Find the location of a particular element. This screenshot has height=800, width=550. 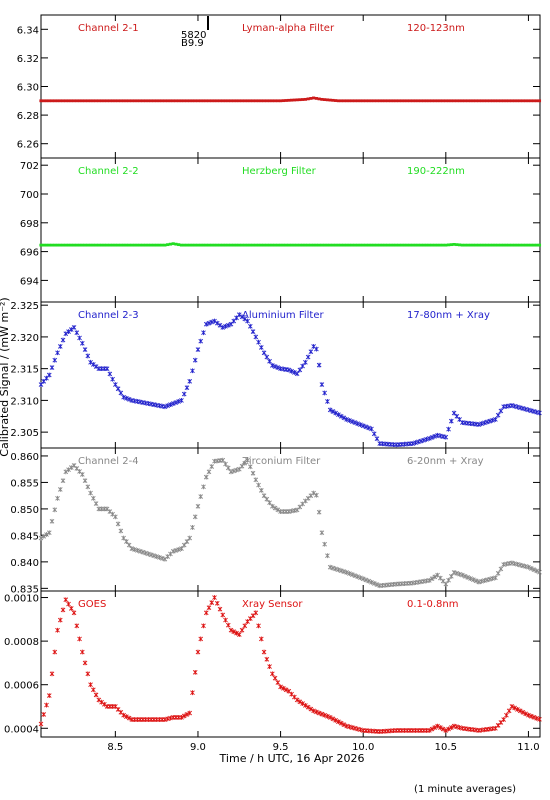

y-tick-label: 0.0010 is located at coordinates (21, 599).